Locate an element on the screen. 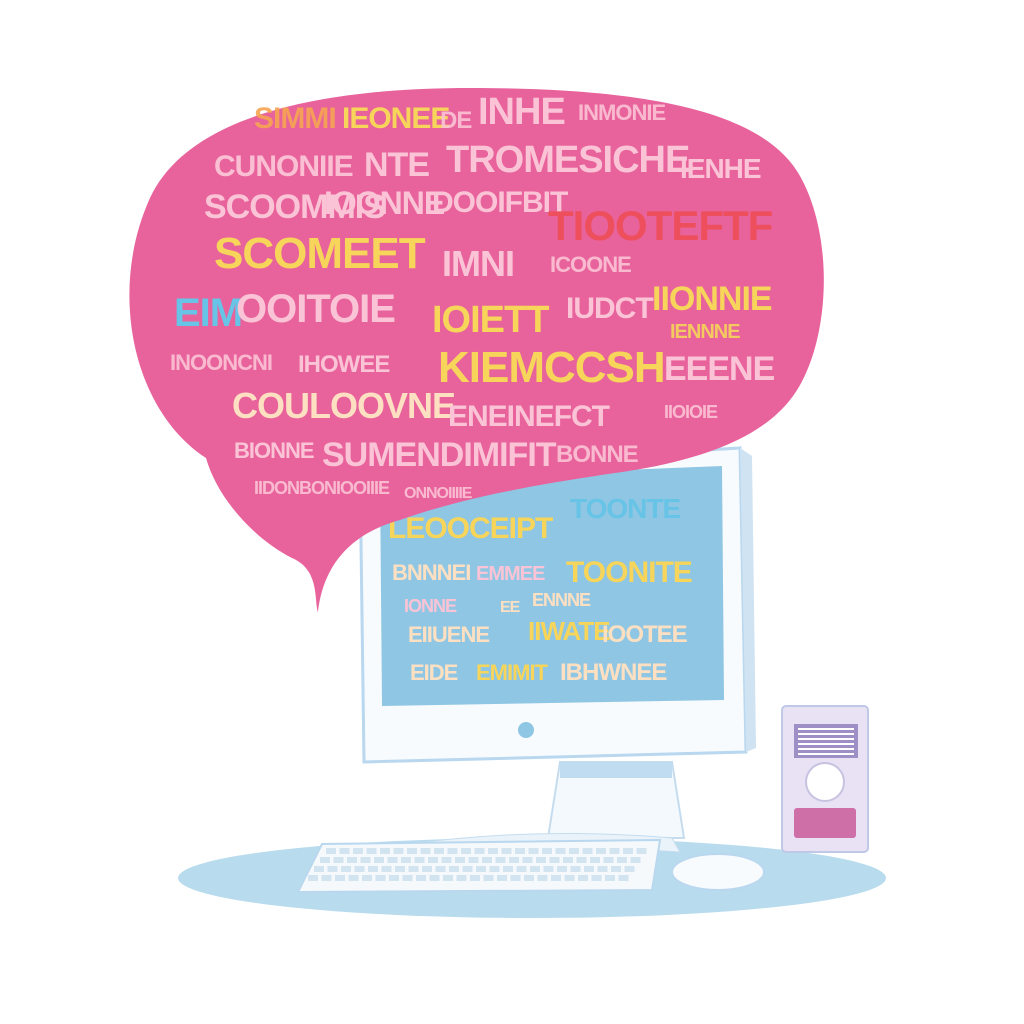 The width and height of the screenshot is (1024, 1024). bubble-word: IOONNE is located at coordinates (384, 203).